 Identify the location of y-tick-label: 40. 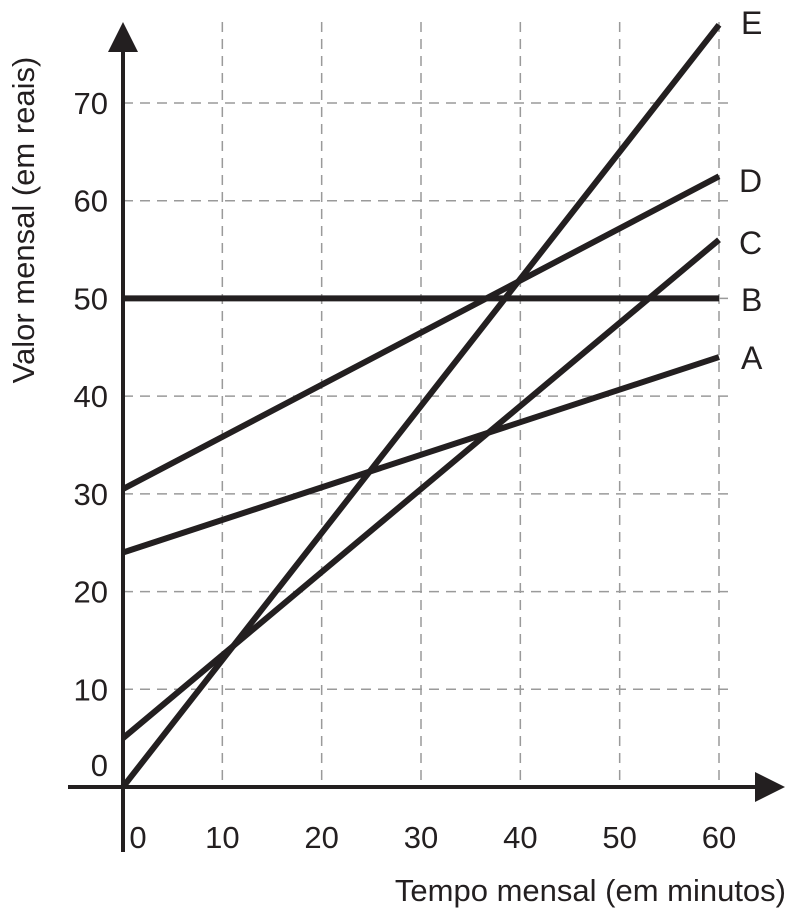
(91, 396).